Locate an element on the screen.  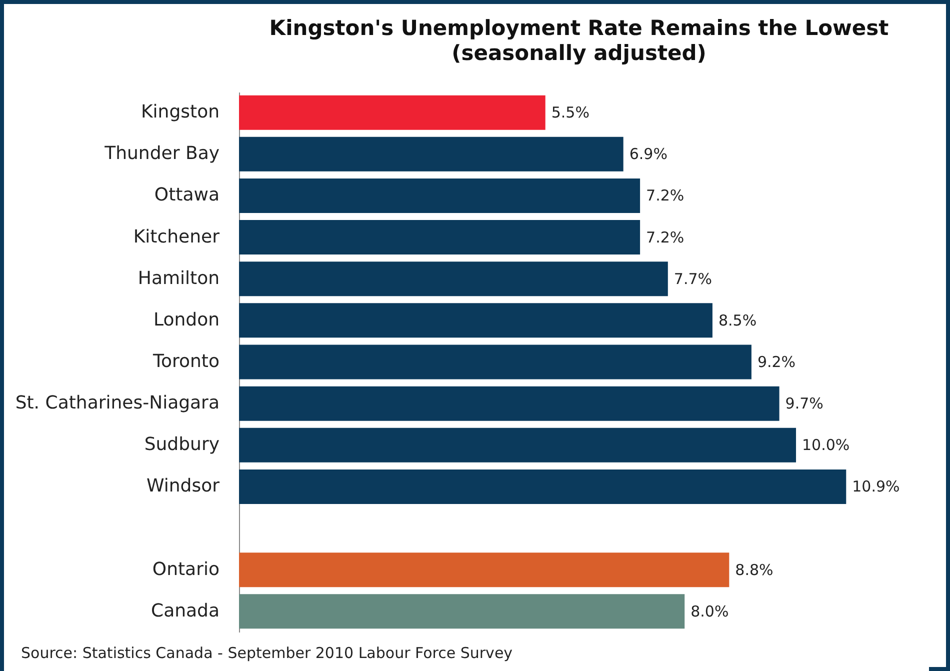
source-note: Source: Statistics Canada - September 2010 Labour Force Survey is located at coordinates (267, 653).